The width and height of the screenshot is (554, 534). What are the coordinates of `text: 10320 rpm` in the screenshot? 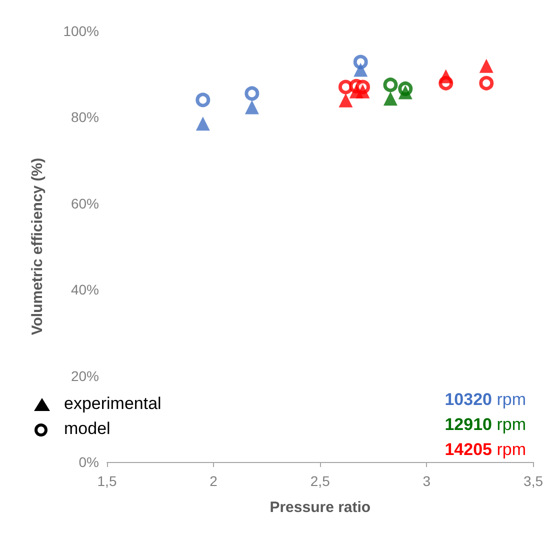 It's located at (485, 399).